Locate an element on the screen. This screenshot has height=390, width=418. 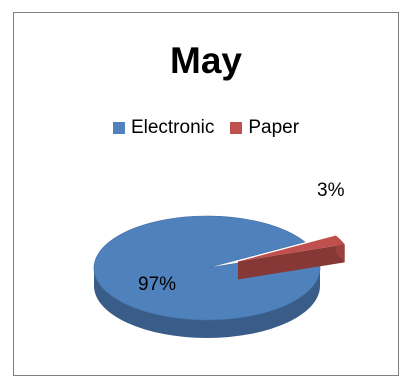
data-label-paper: 3% is located at coordinates (331, 190).